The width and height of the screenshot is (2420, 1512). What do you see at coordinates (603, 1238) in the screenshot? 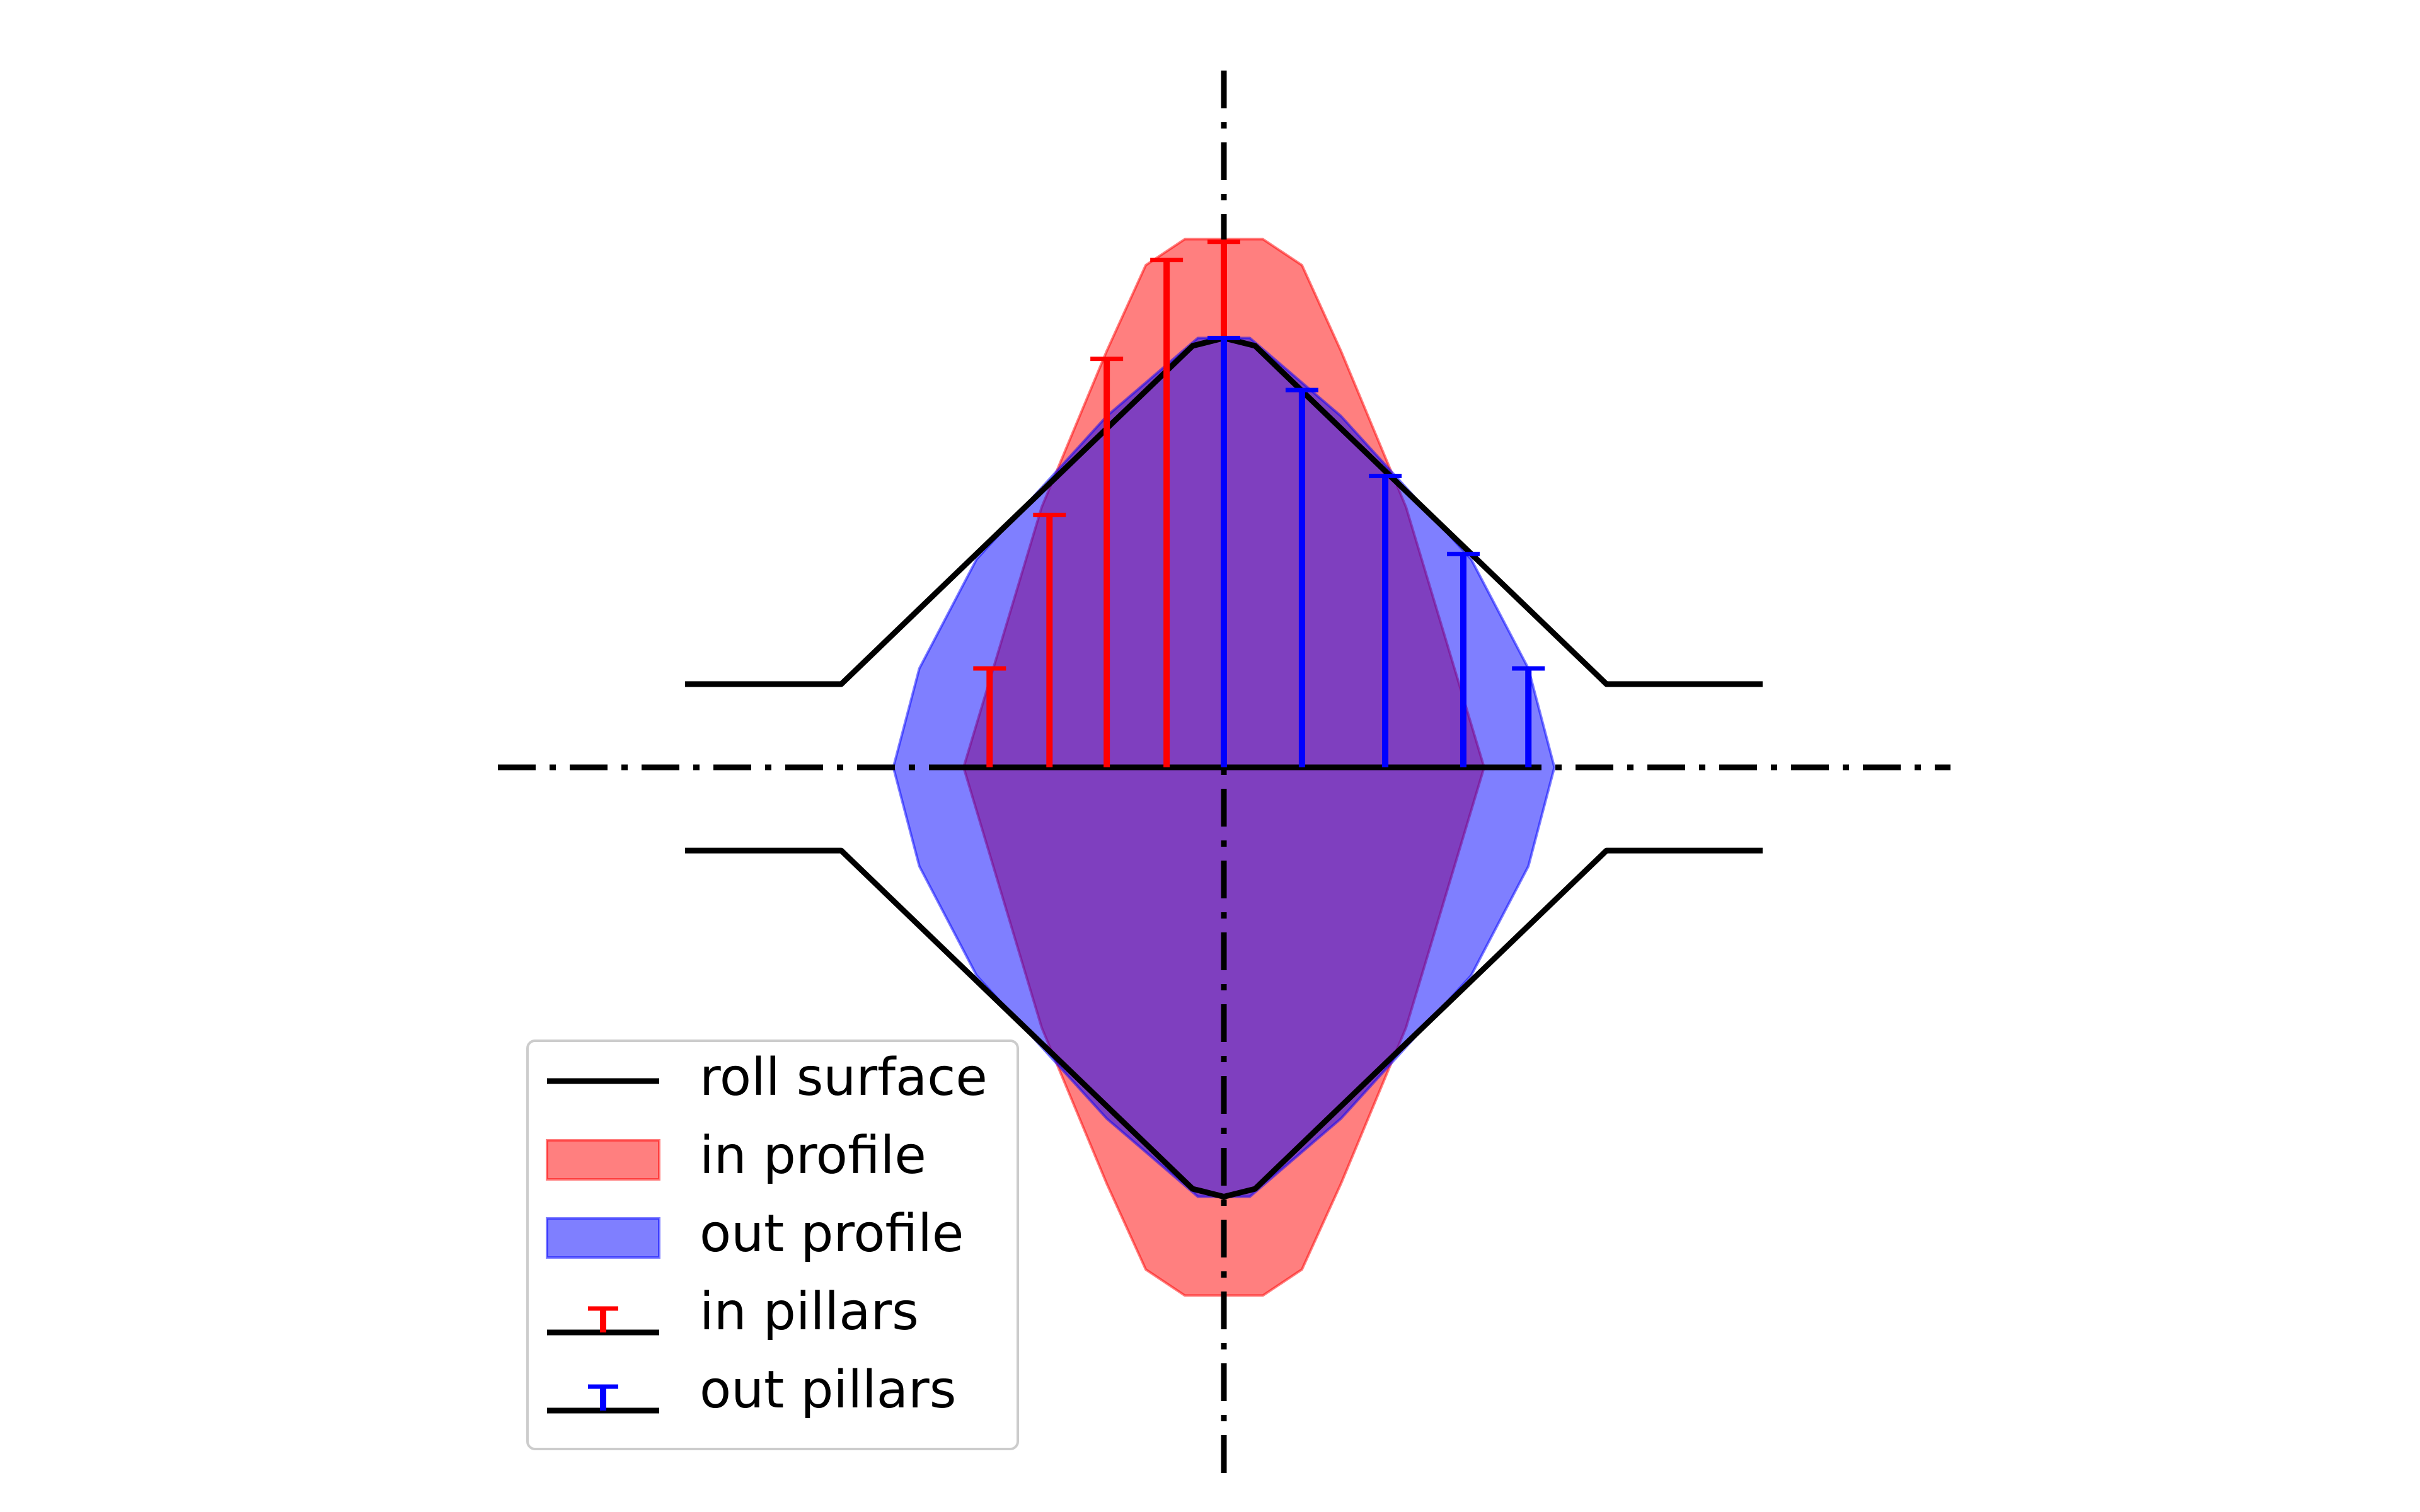
I see `legend-swatch-out-profile` at bounding box center [603, 1238].